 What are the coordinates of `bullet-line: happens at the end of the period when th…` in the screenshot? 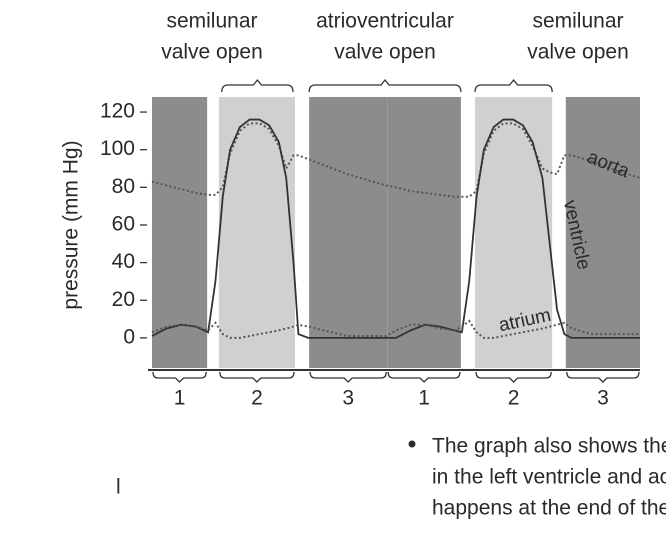 It's located at (549, 508).